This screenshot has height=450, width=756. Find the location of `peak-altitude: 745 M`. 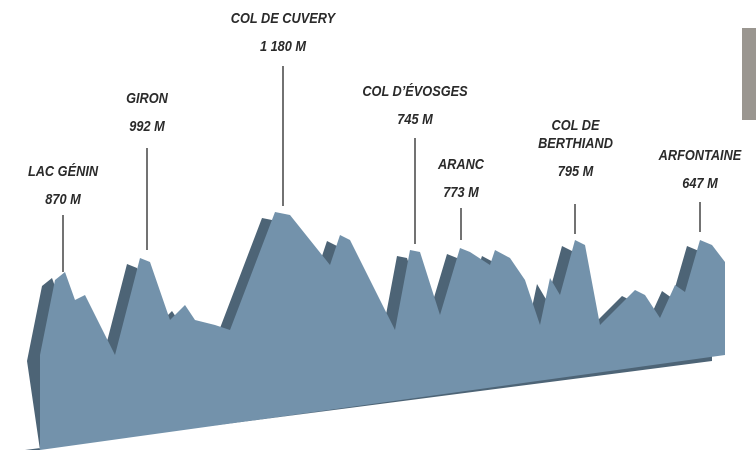

peak-altitude: 745 M is located at coordinates (415, 119).